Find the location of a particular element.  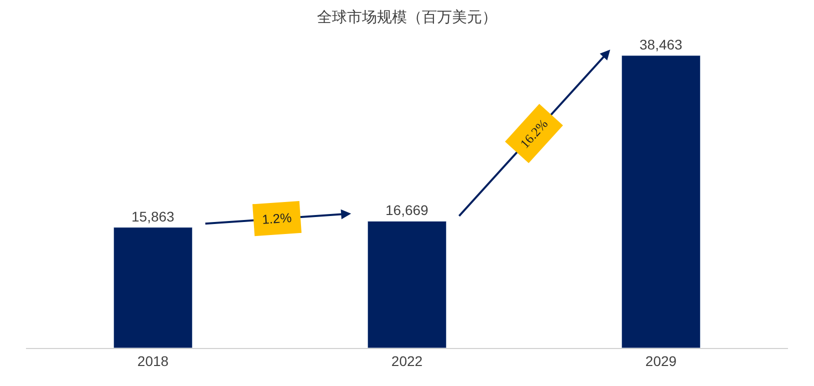

data-label: 16,669 is located at coordinates (407, 210).